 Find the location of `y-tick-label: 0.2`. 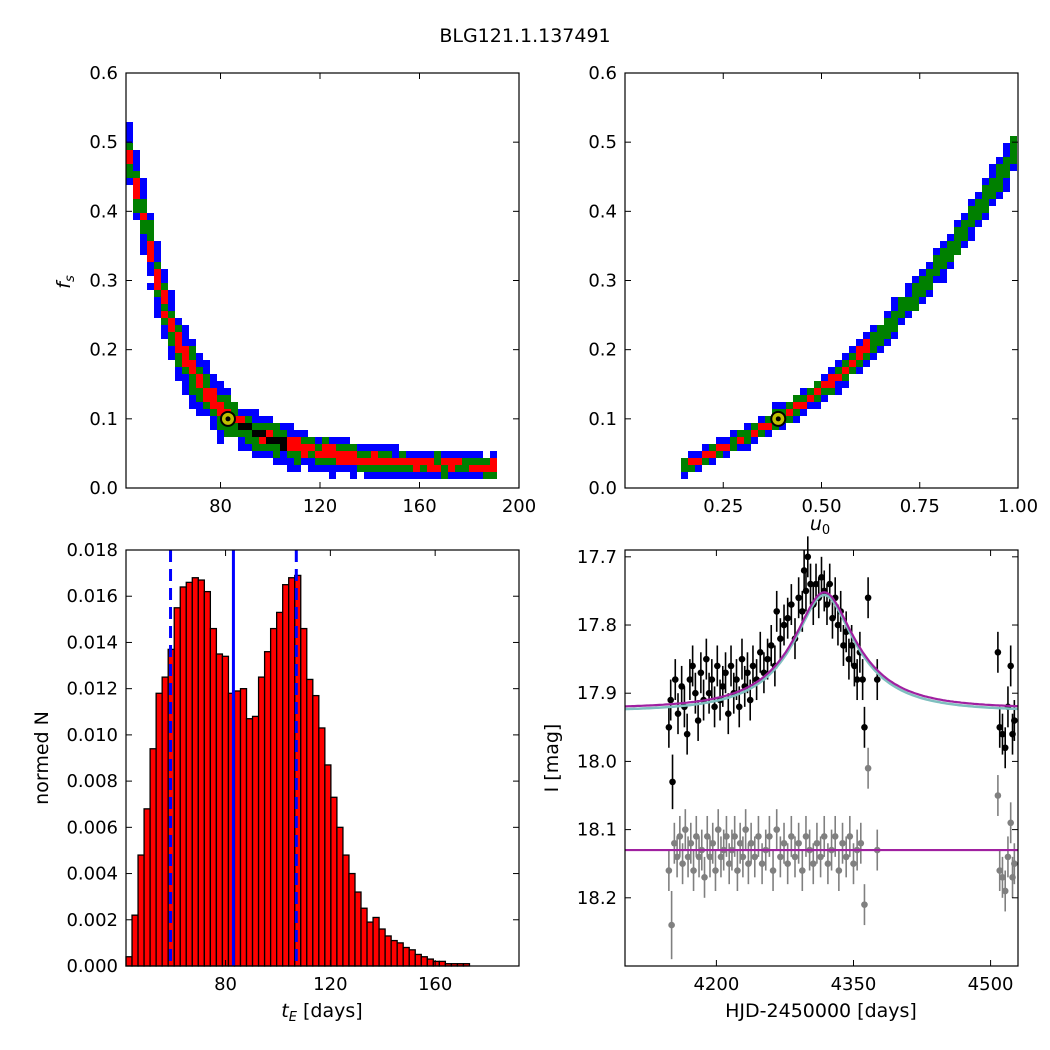

y-tick-label: 0.2 is located at coordinates (602, 350).